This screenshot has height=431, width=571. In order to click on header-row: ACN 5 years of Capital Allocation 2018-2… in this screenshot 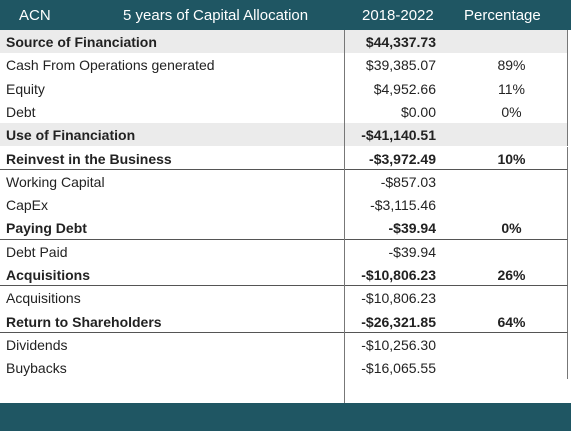, I will do `click(285, 15)`.